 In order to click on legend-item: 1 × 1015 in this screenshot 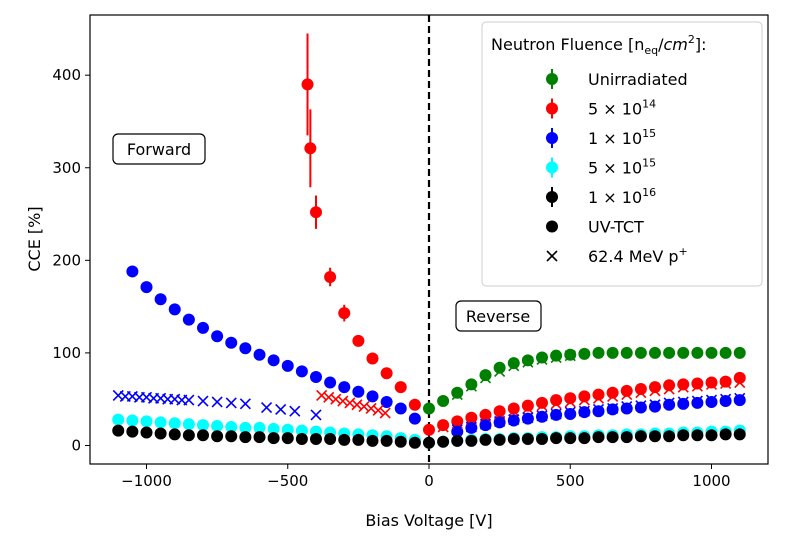, I will do `click(601, 137)`.